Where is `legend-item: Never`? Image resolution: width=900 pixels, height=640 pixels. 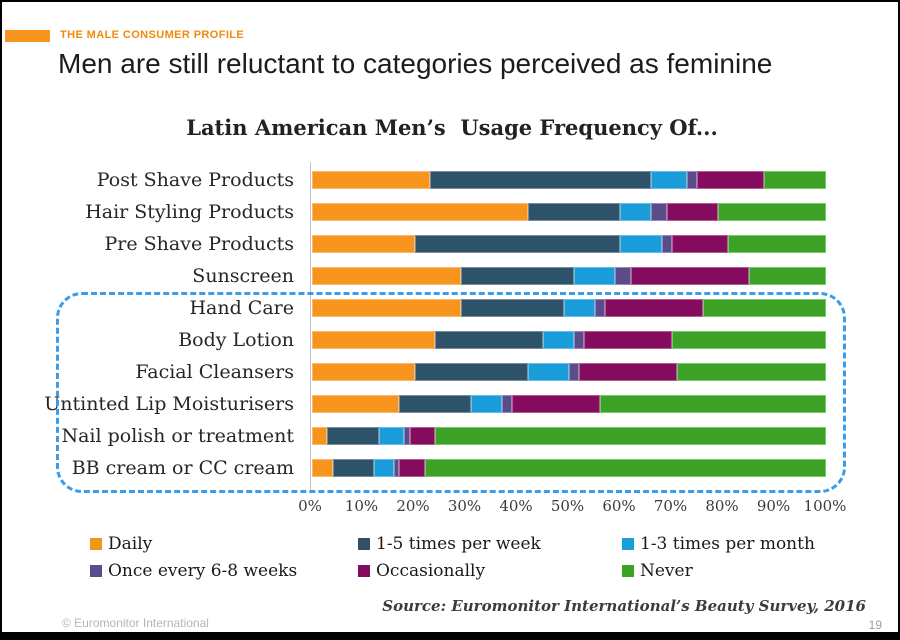 legend-item: Never is located at coordinates (718, 571).